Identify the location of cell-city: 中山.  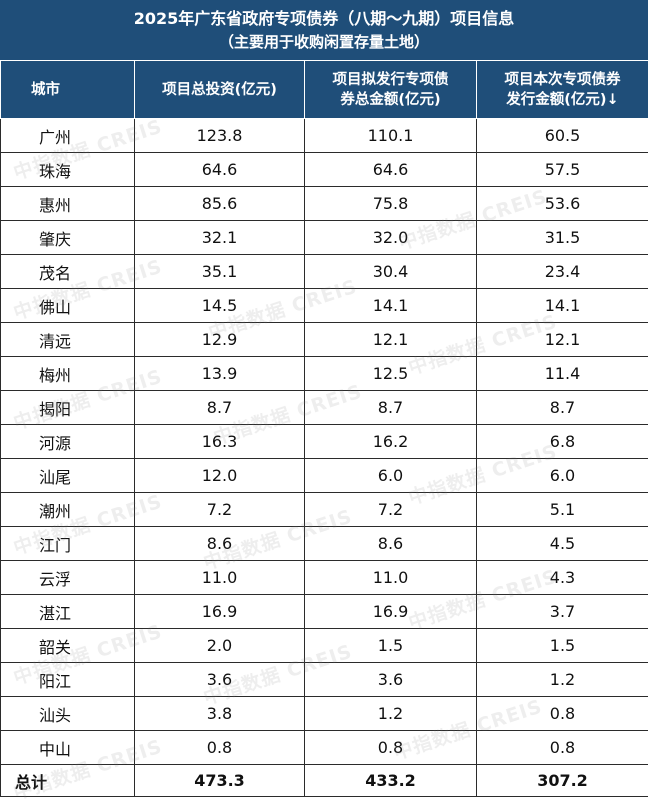
(68, 748).